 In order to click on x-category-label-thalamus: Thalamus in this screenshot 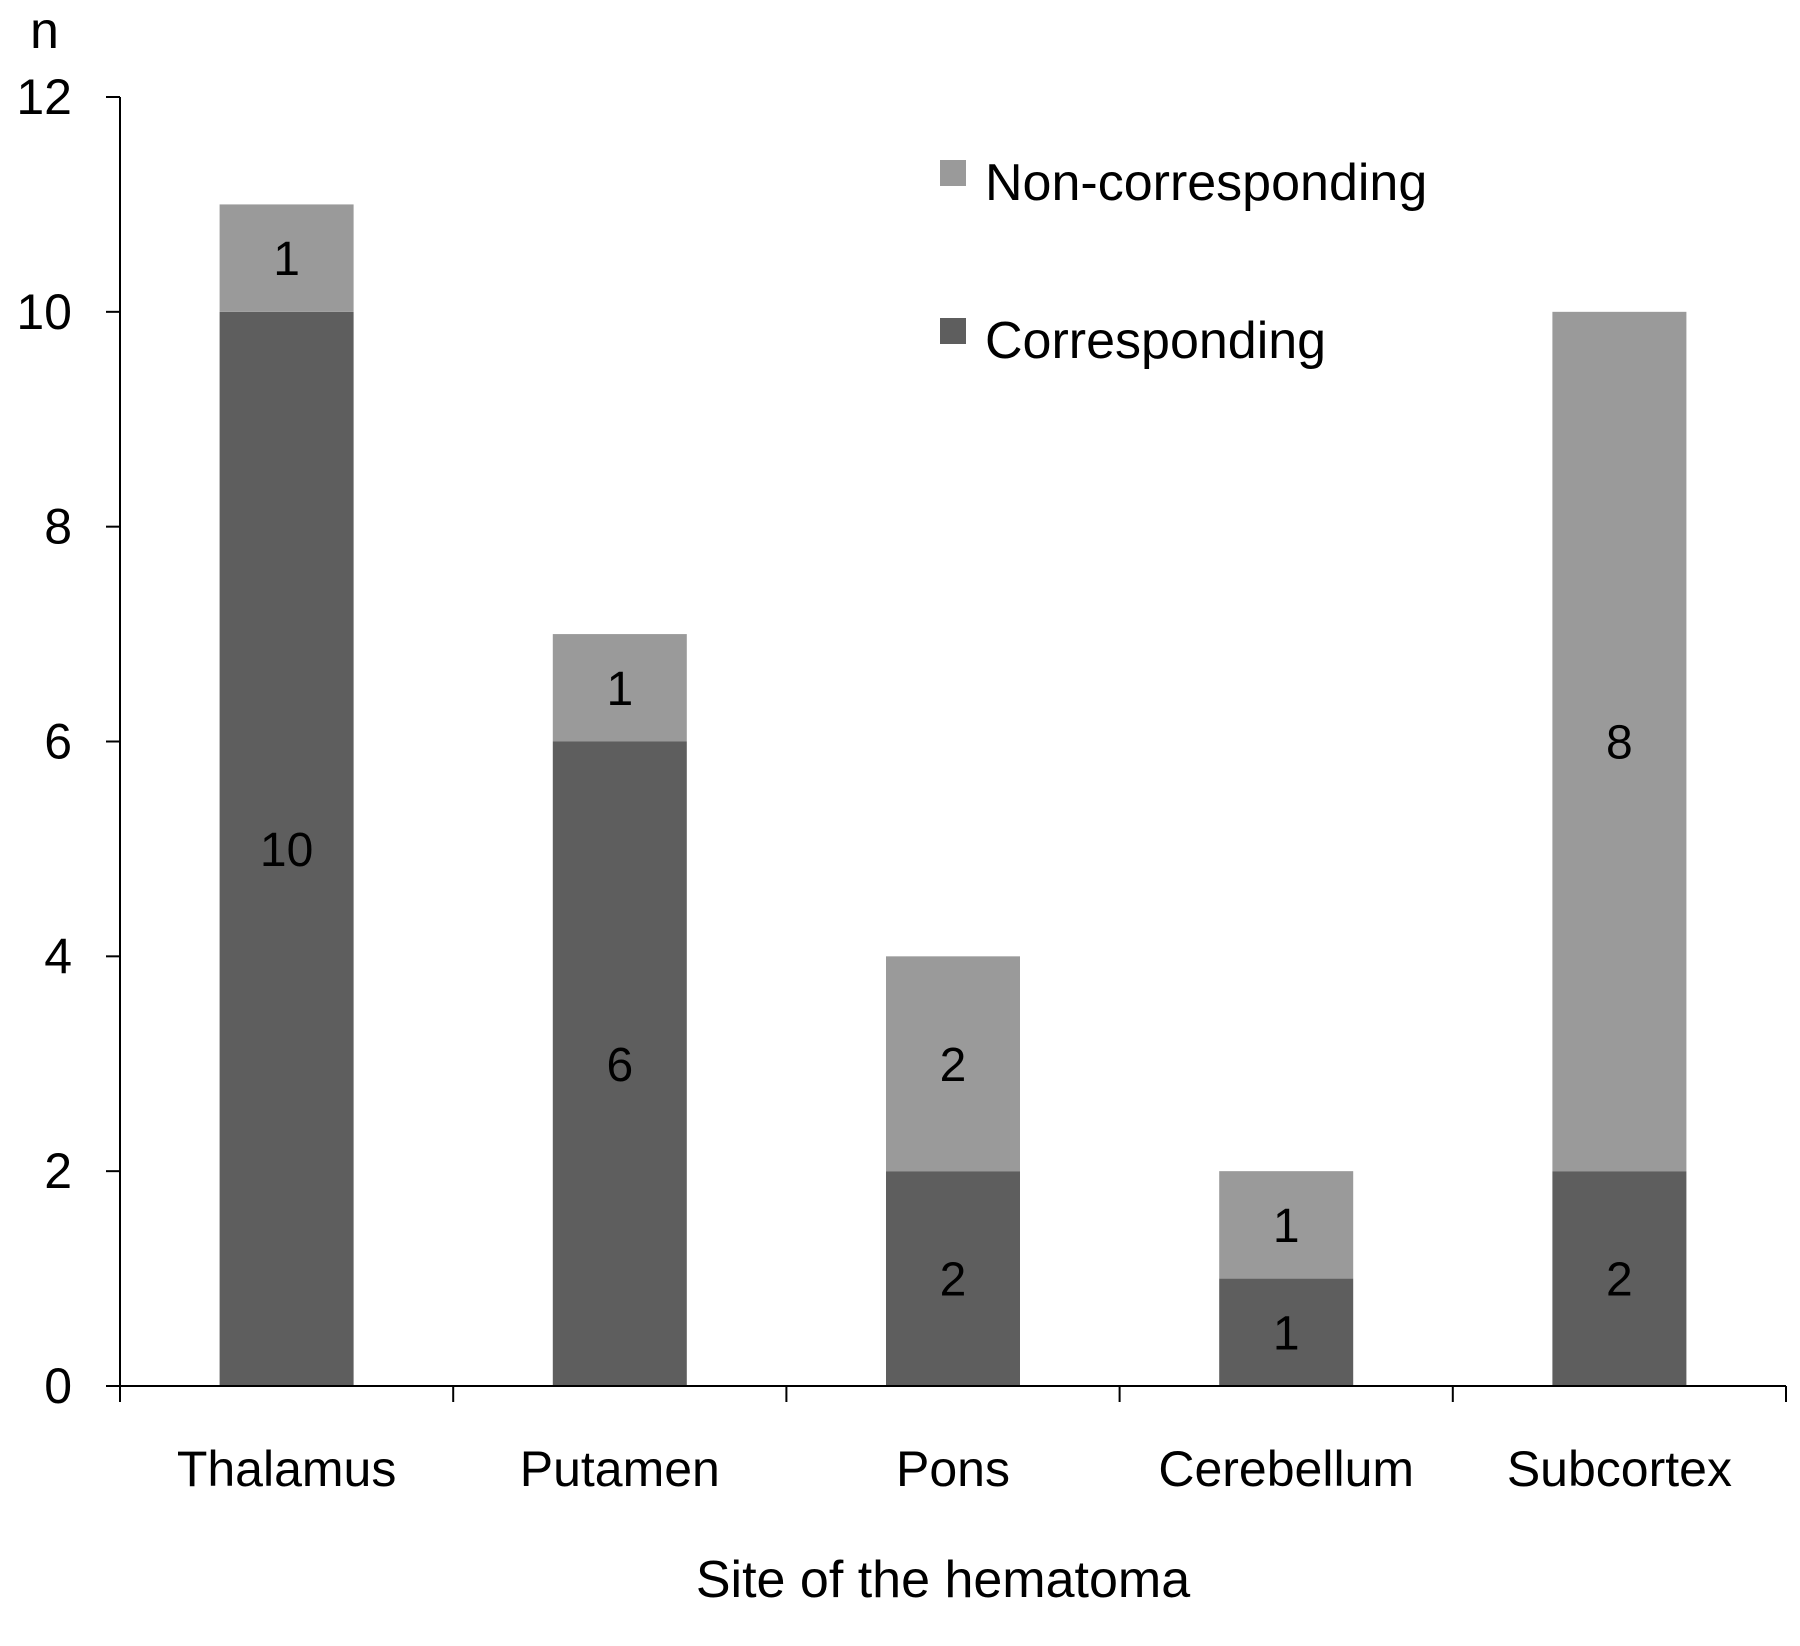, I will do `click(287, 1469)`.